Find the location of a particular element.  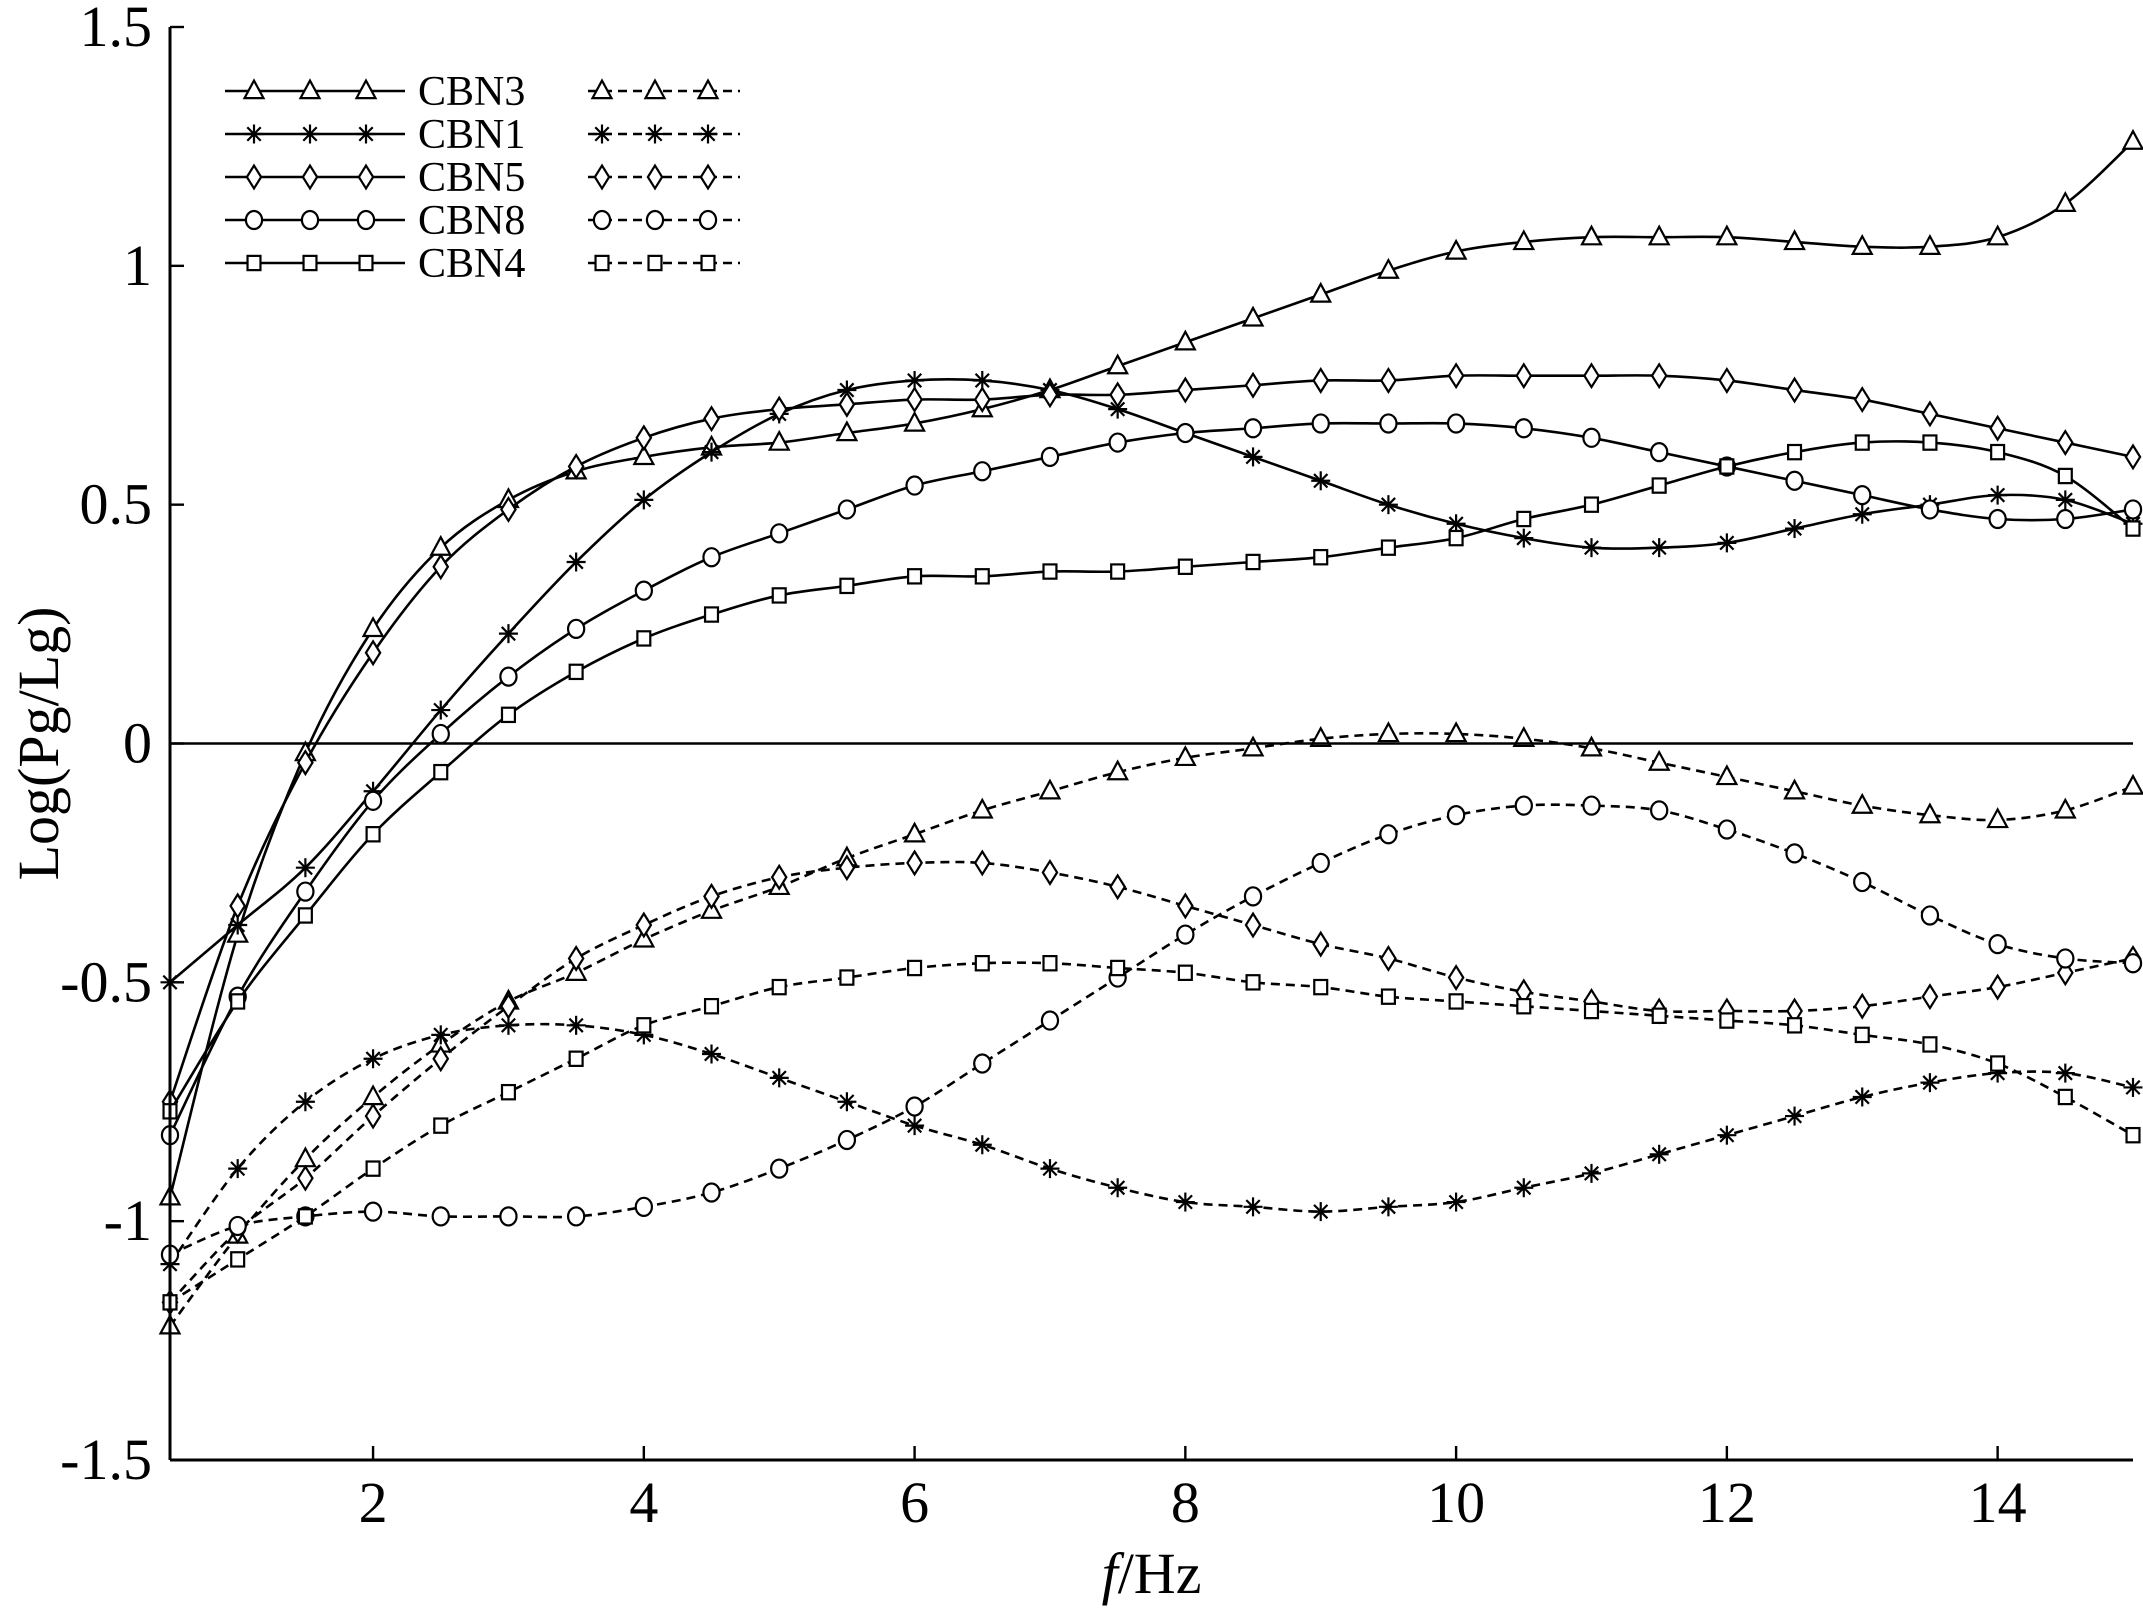

x-tick-label: 12 is located at coordinates (1727, 1502).